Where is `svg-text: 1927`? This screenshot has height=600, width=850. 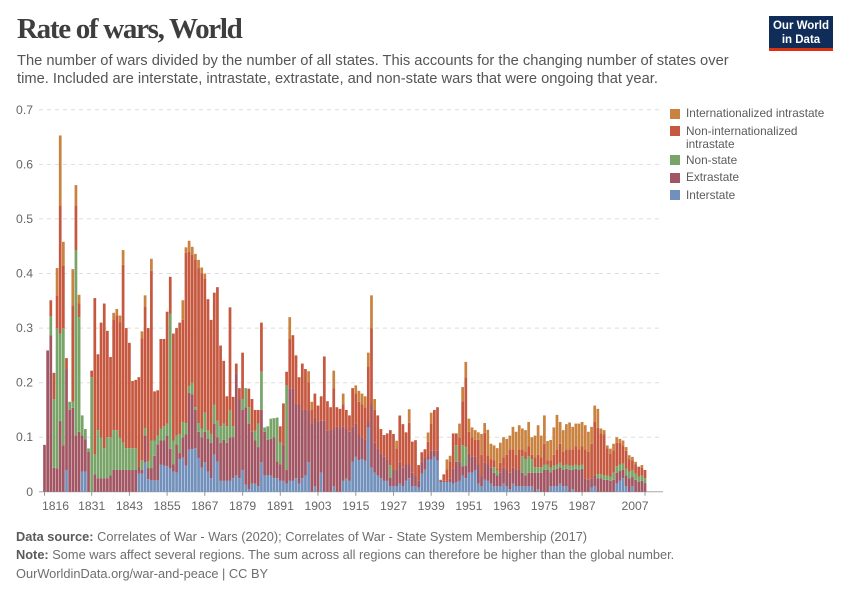
svg-text: 1927 is located at coordinates (393, 506).